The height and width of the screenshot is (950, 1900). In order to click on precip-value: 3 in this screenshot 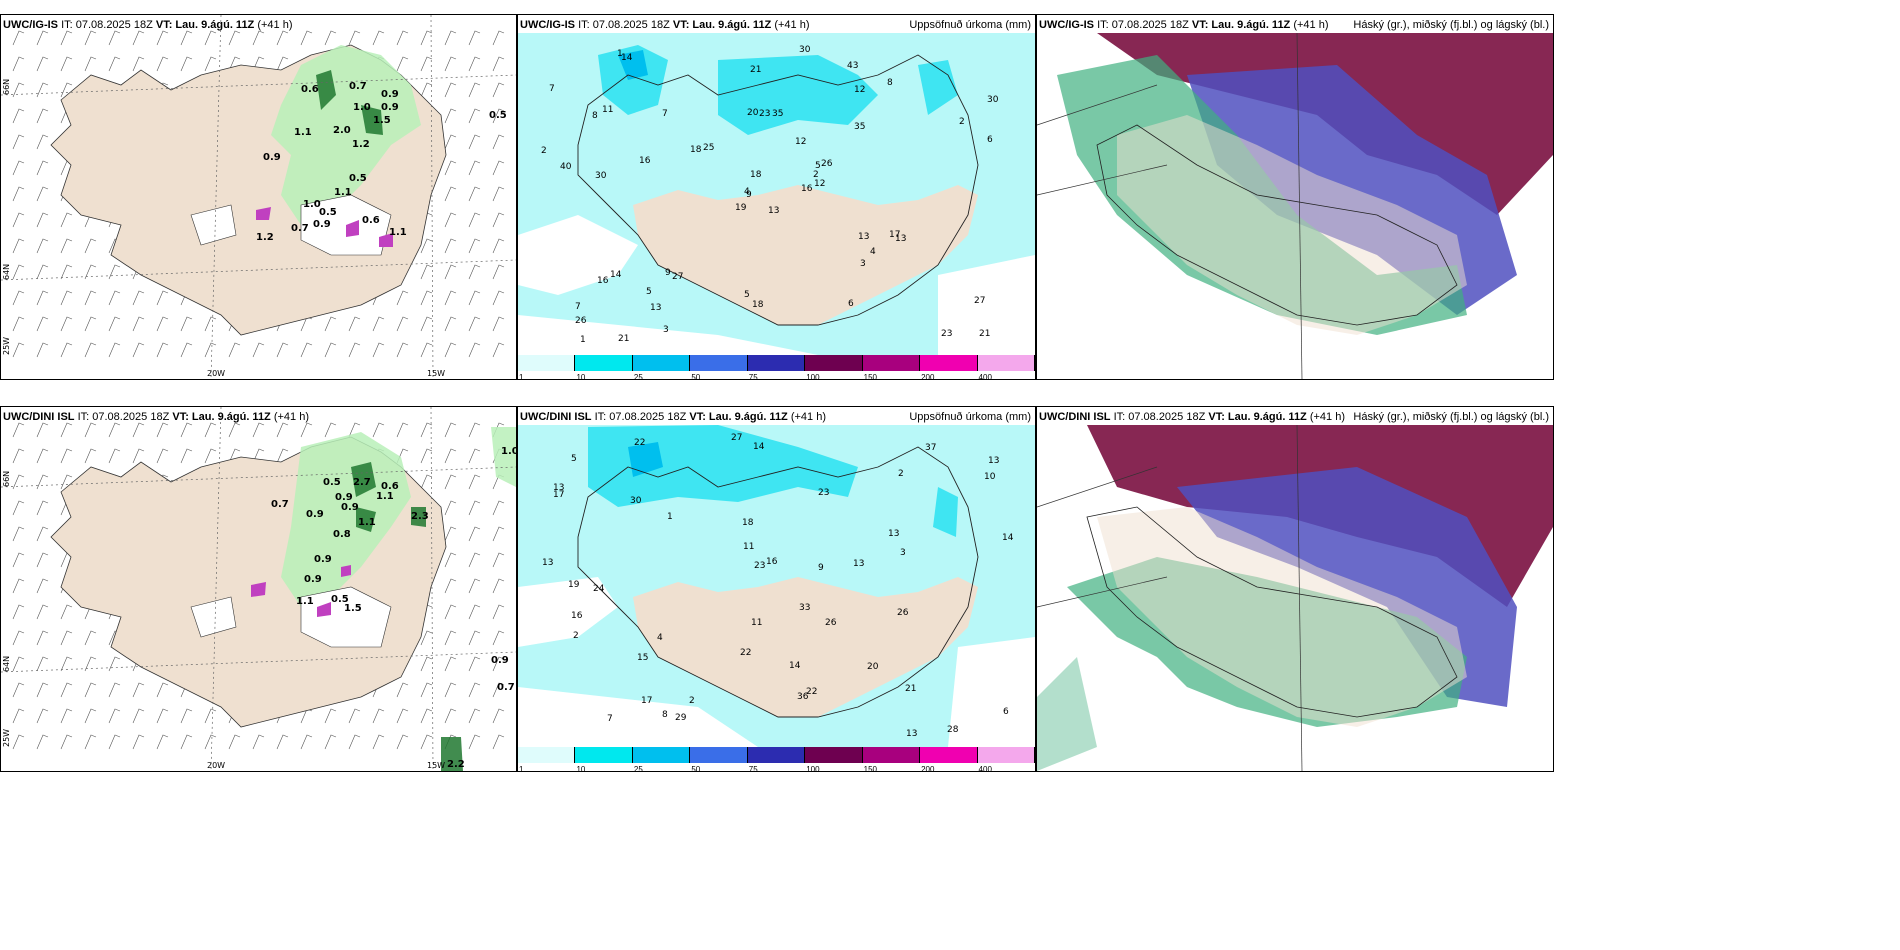, I will do `click(666, 330)`.